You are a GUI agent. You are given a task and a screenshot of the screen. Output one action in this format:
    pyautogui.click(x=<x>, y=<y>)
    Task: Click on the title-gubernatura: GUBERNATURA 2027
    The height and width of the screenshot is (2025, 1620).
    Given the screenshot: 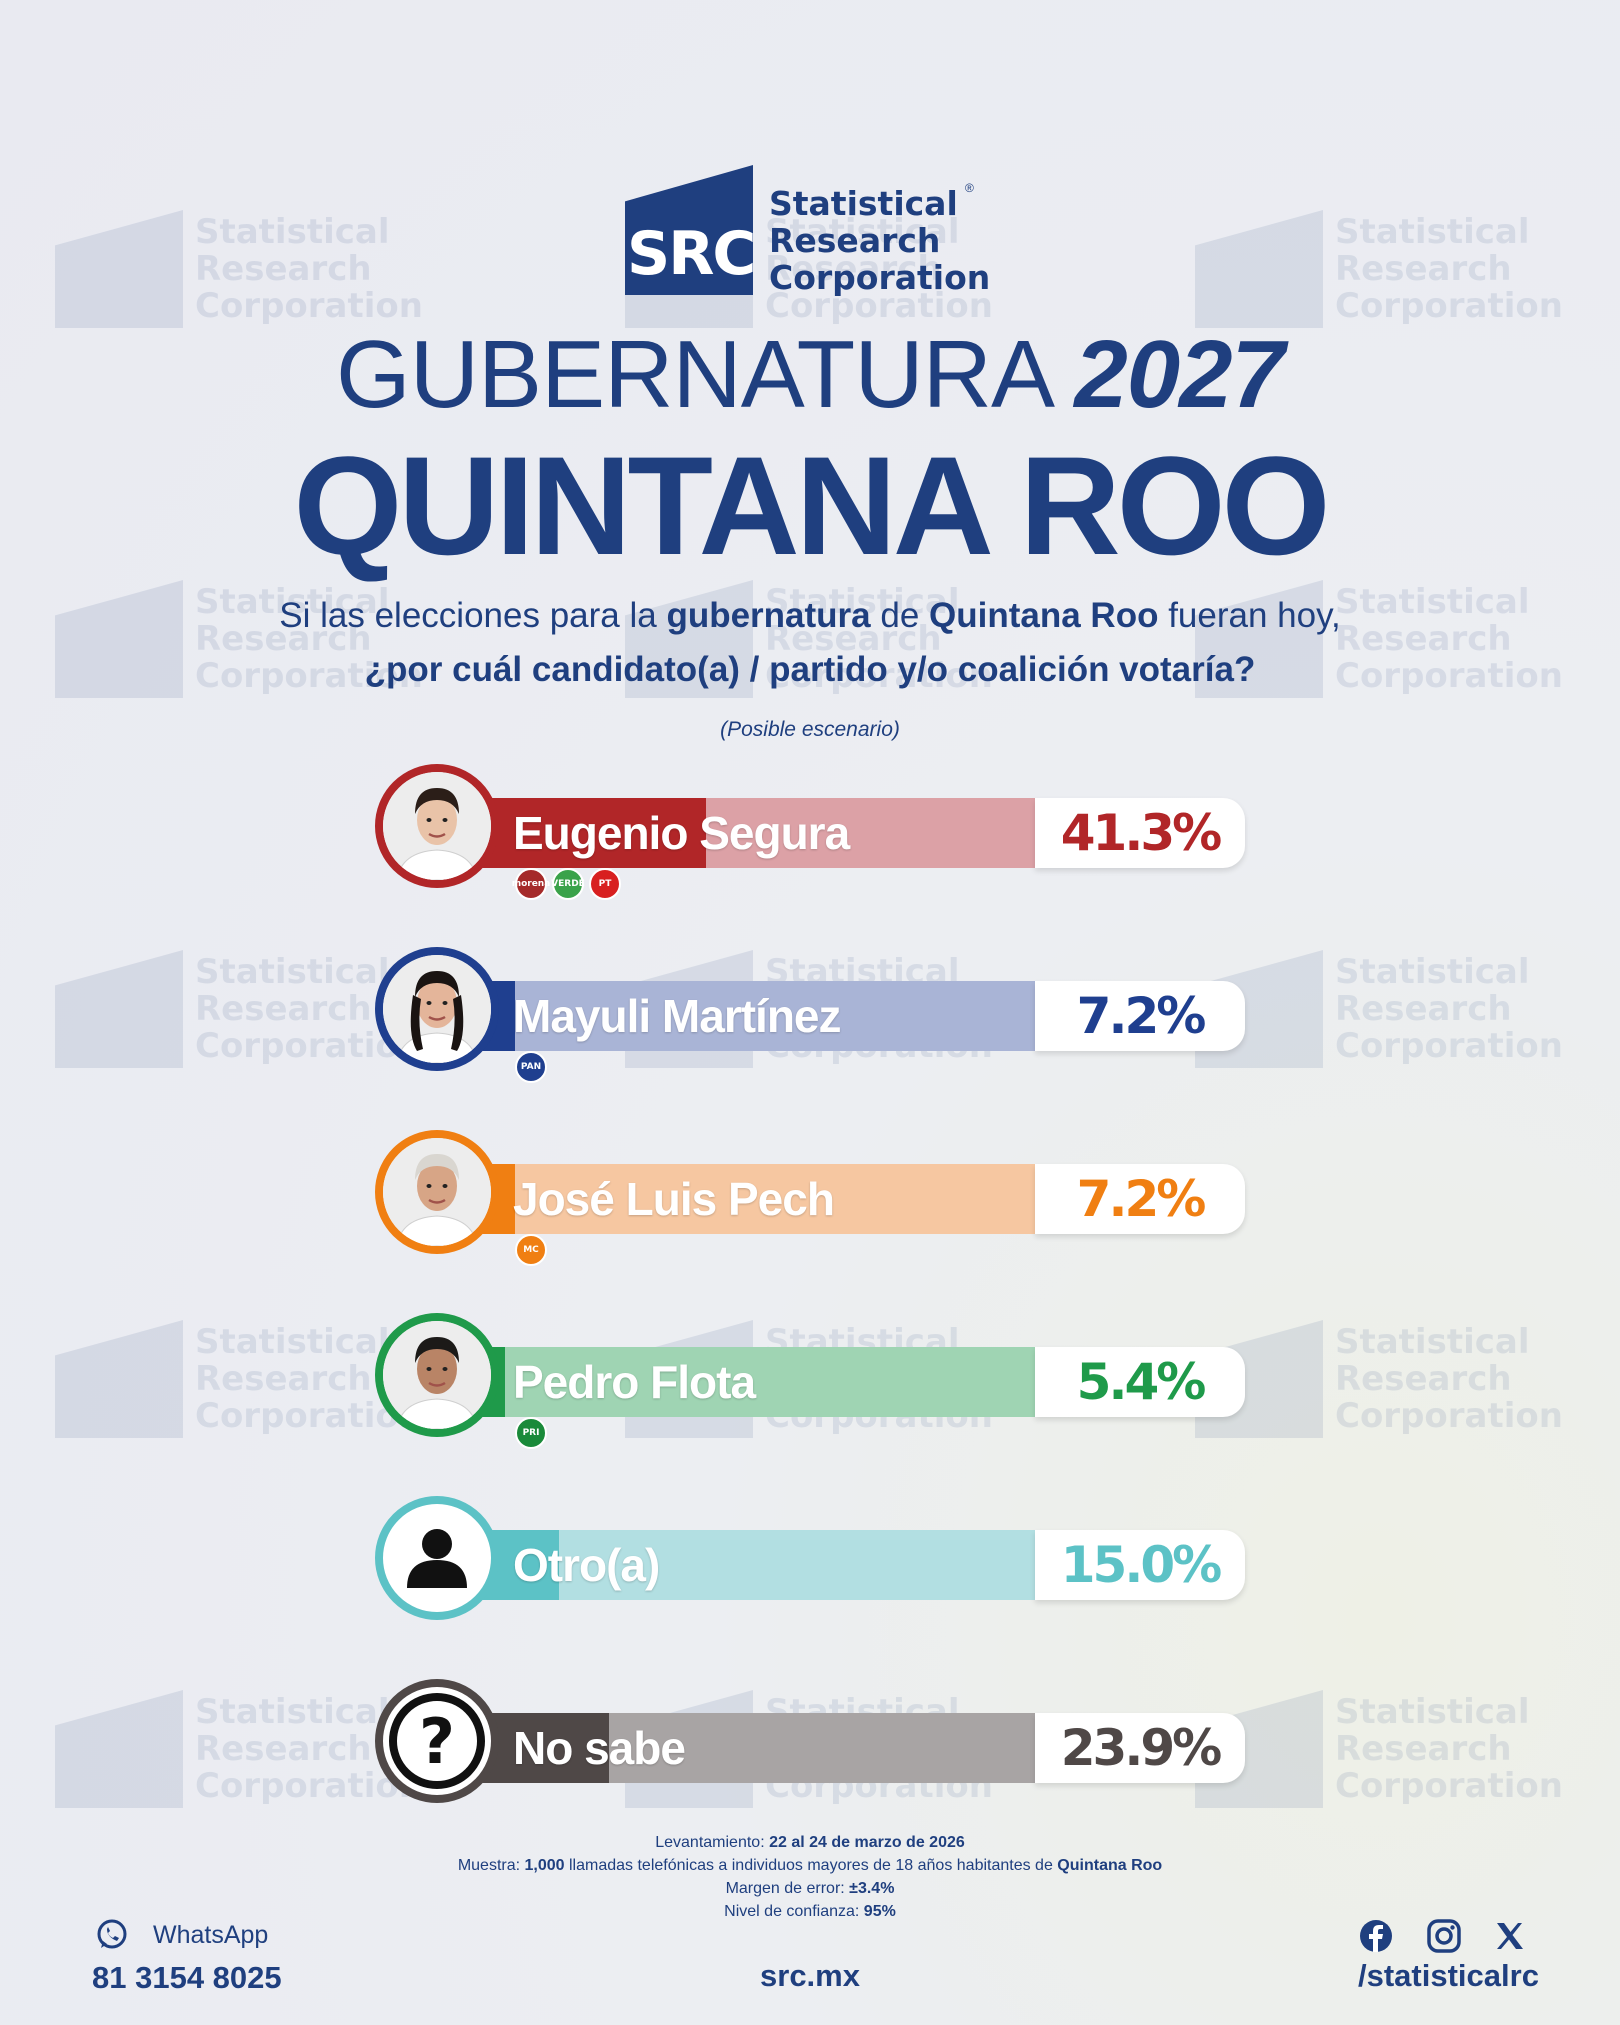 What is the action you would take?
    pyautogui.click(x=810, y=375)
    